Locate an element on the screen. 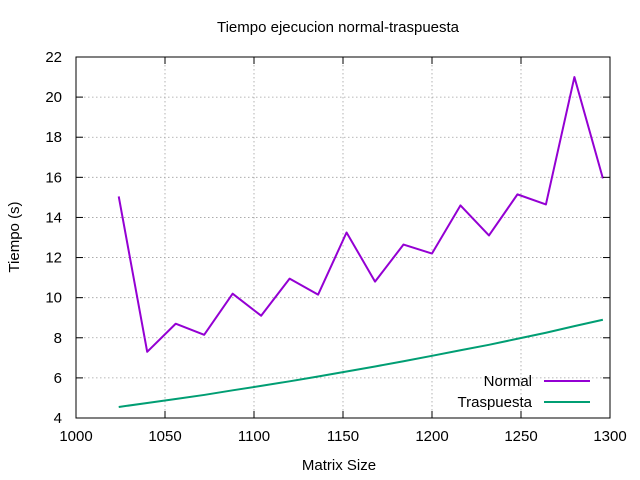 The width and height of the screenshot is (640, 480). legend: Normal Traspuesta is located at coordinates (524, 392).